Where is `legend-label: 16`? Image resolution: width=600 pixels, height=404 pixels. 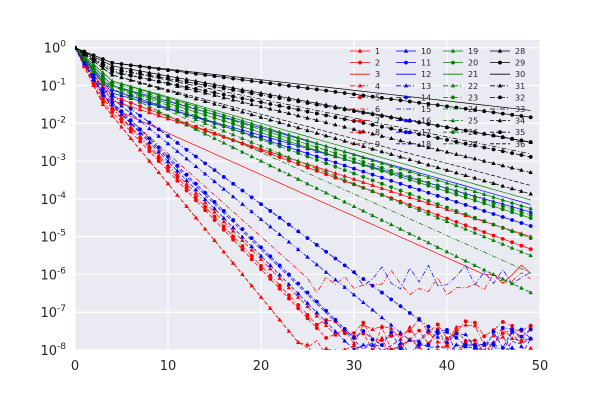
legend-label: 16 is located at coordinates (426, 121).